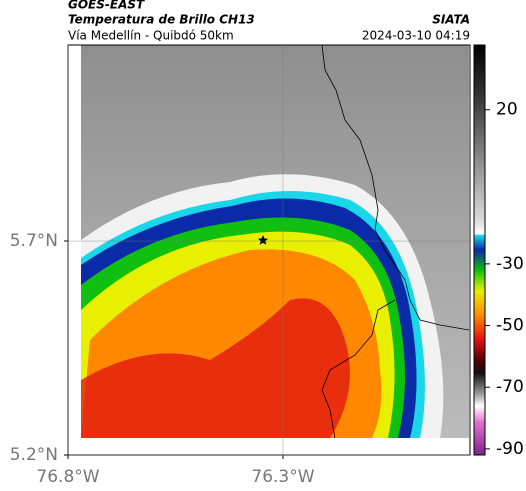  Describe the element at coordinates (510, 326) in the screenshot. I see `colorbar-tick-label: -50` at that location.